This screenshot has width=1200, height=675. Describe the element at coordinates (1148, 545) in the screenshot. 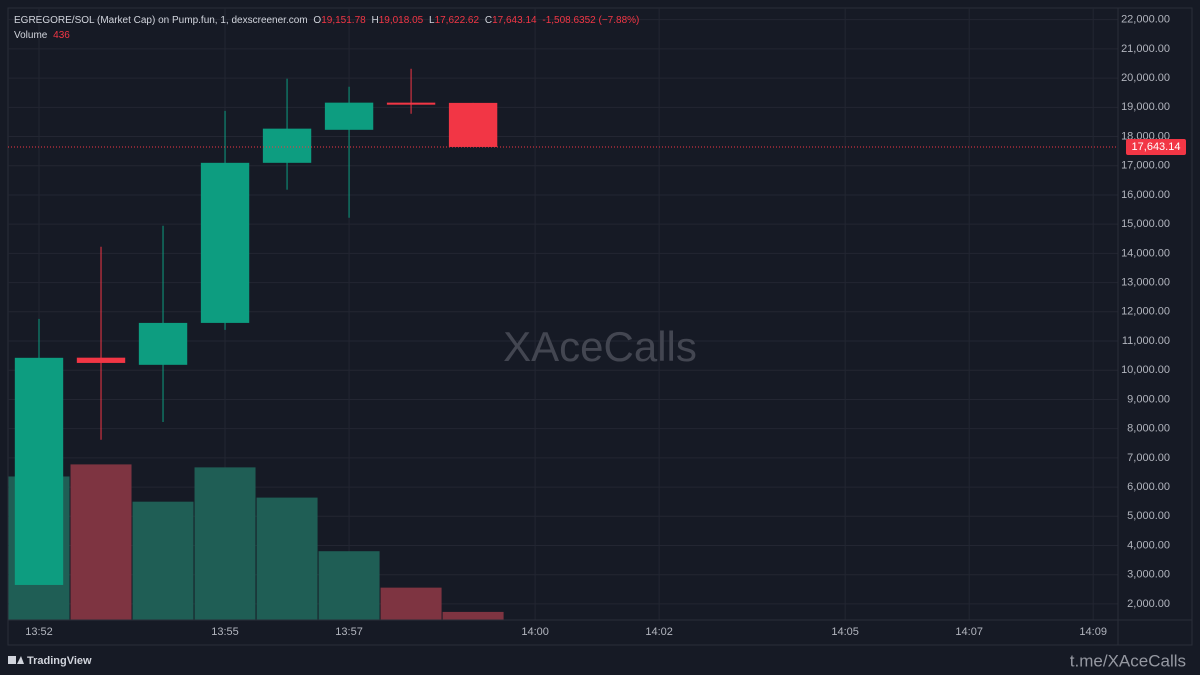

I see `y-tick-label: 4,000.00` at that location.